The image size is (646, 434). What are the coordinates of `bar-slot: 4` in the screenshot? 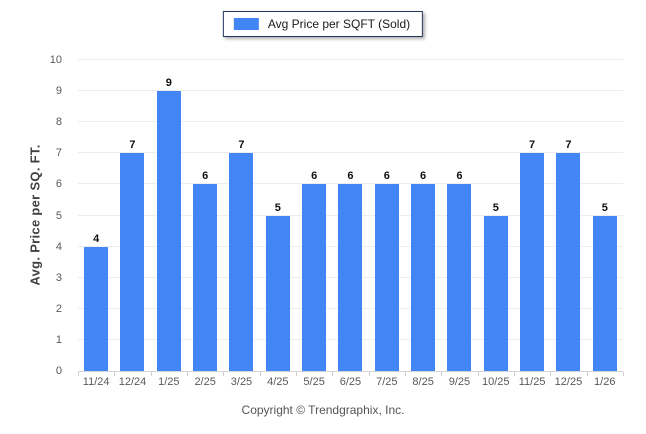 It's located at (96, 215).